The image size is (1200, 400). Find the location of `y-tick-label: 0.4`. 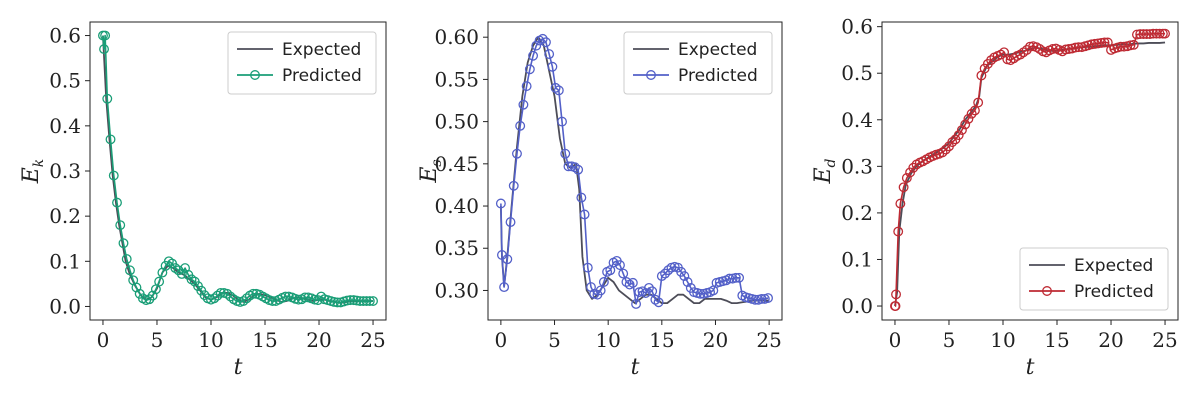

y-tick-label: 0.4 is located at coordinates (65, 126).